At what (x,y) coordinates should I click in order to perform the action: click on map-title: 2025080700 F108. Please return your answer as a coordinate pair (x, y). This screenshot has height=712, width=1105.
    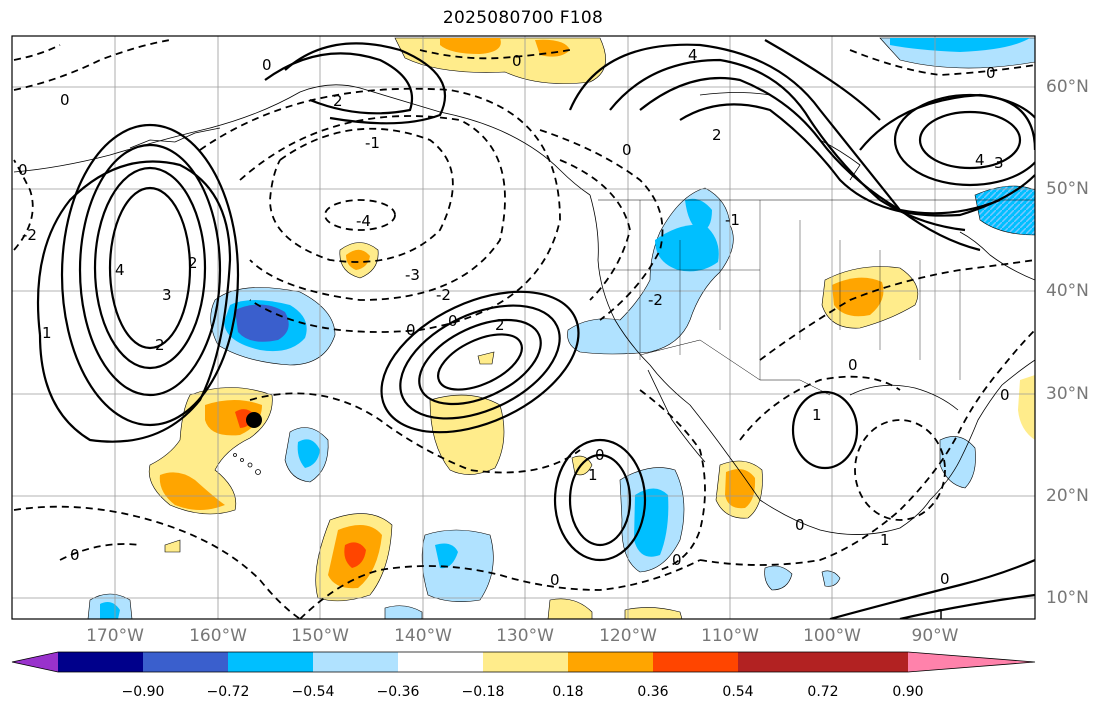
    Looking at the image, I should click on (523, 18).